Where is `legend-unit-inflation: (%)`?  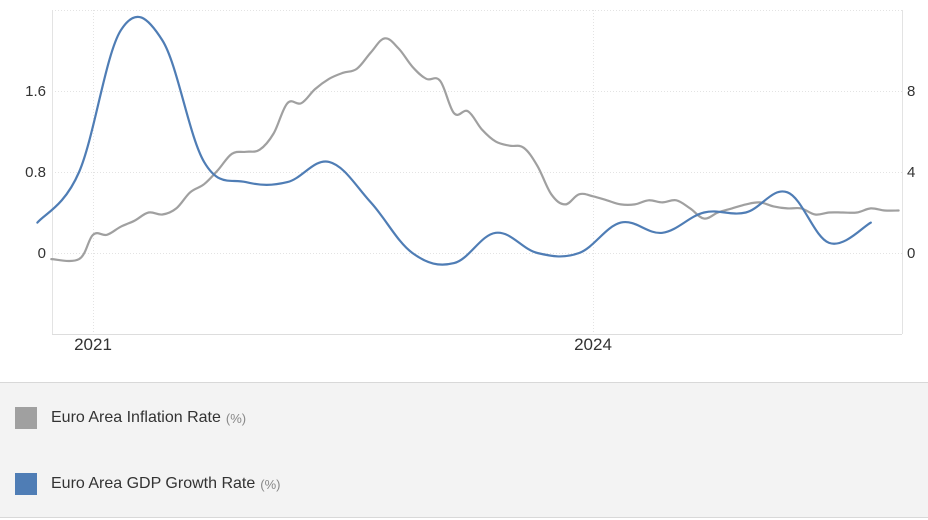 legend-unit-inflation: (%) is located at coordinates (236, 418).